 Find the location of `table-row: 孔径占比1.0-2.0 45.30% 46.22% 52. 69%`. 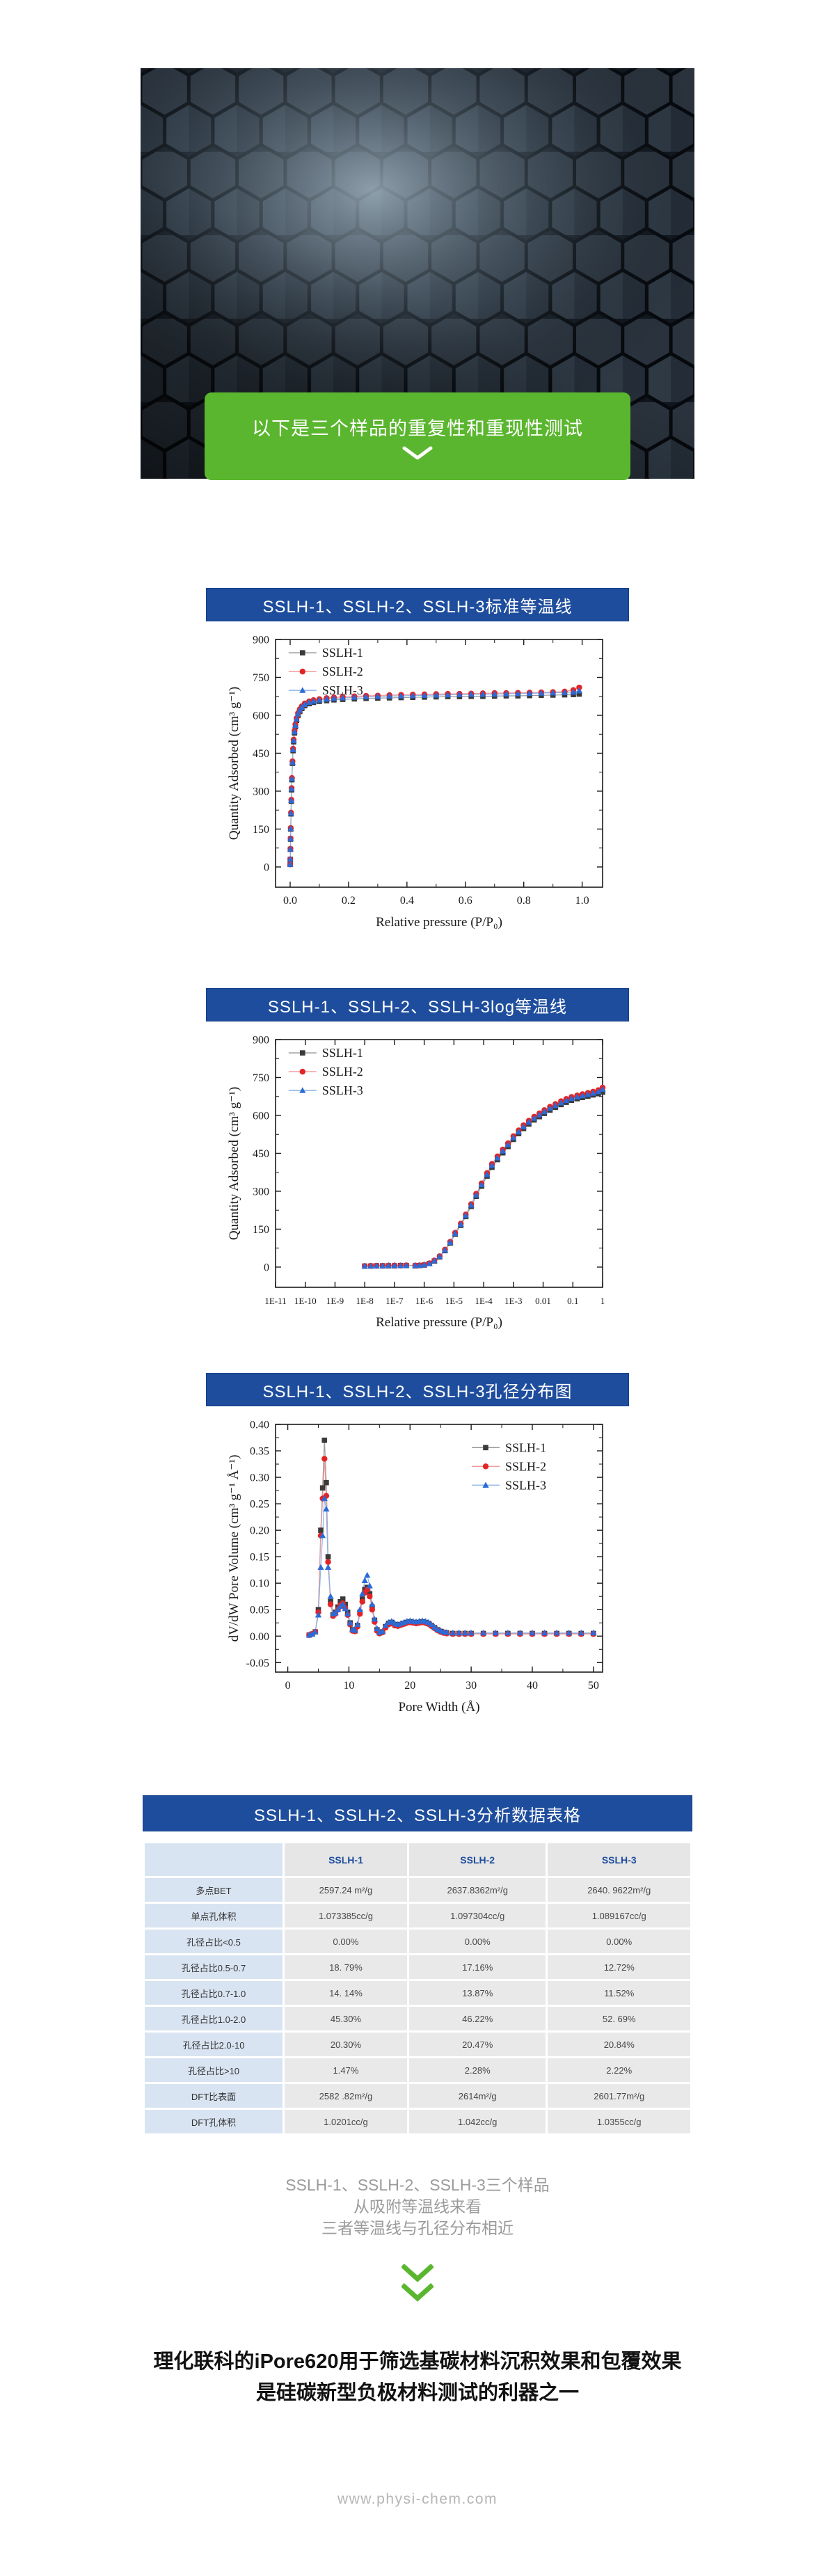

table-row: 孔径占比1.0-2.0 45.30% 46.22% 52. 69% is located at coordinates (417, 2018).